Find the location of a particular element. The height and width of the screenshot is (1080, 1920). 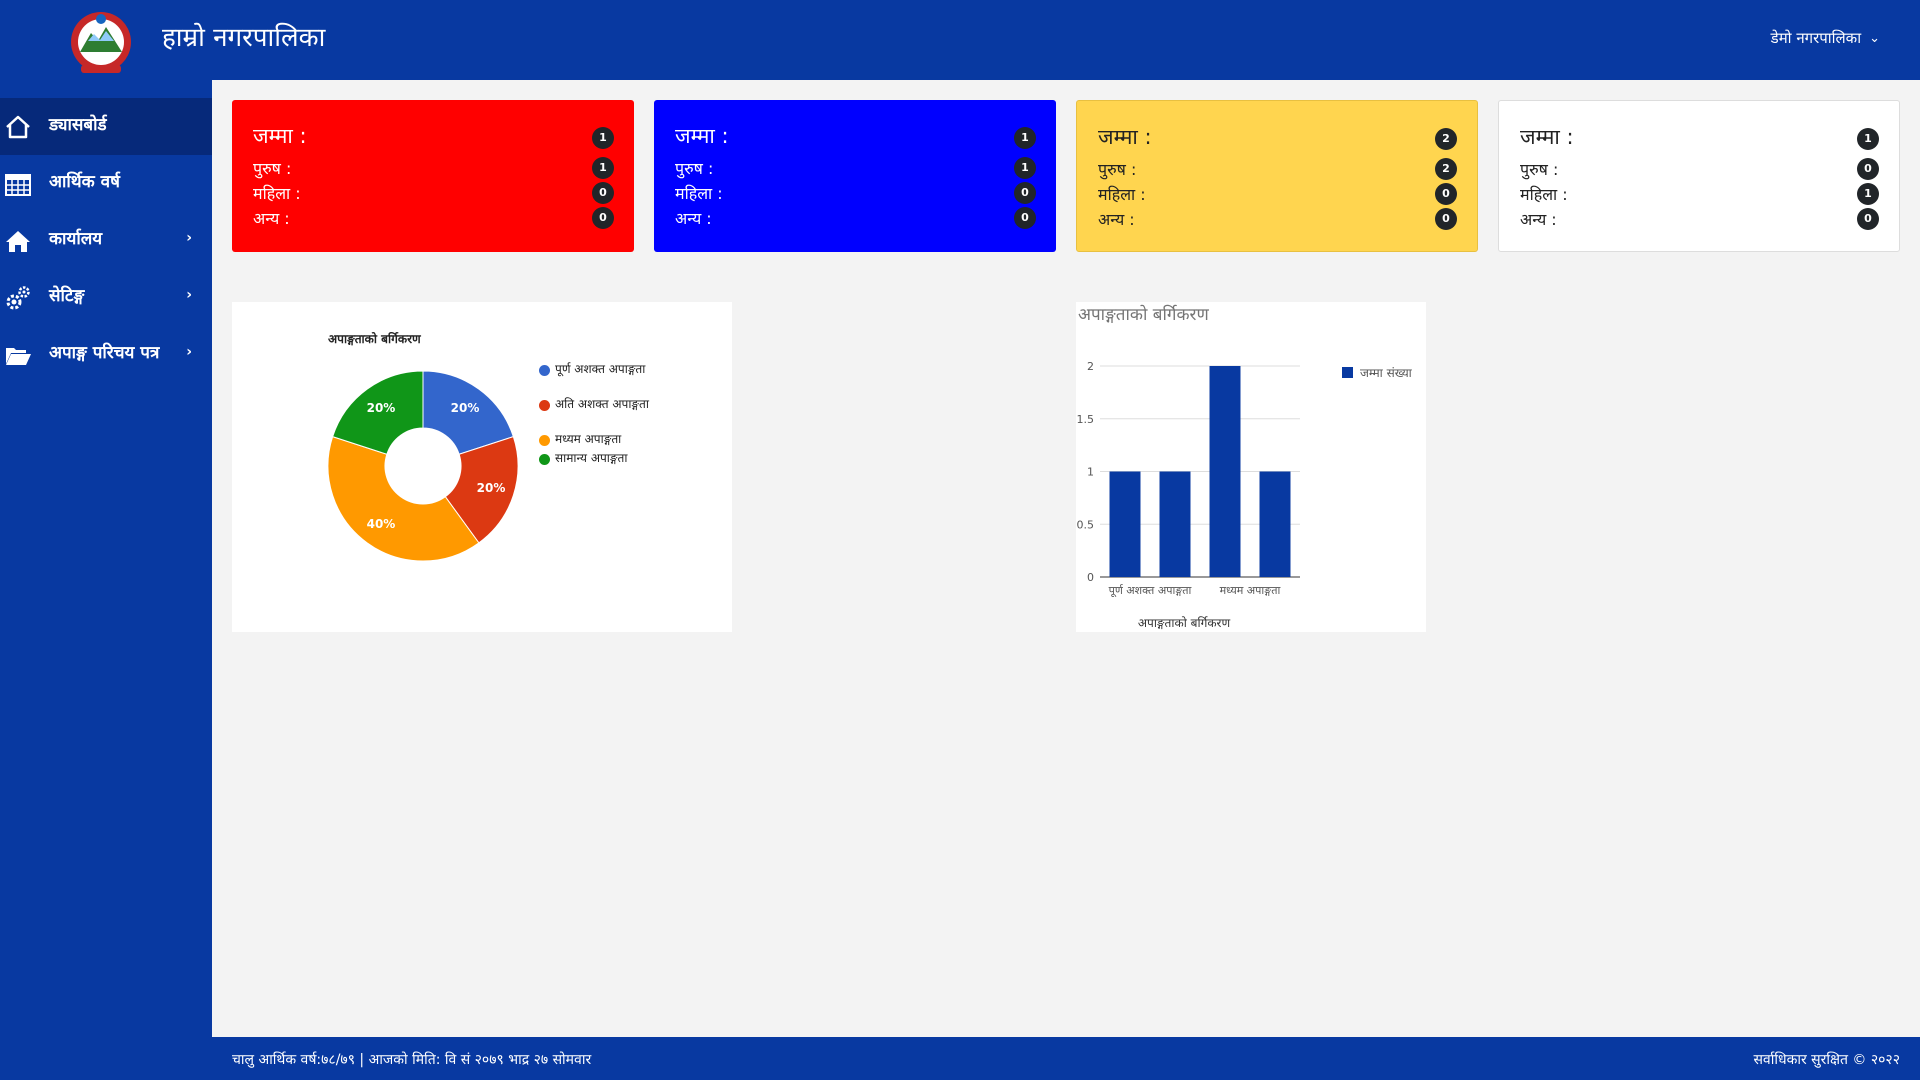

sidebar-item-label: अपाङ्ग परिचय पत्र is located at coordinates (104, 353).